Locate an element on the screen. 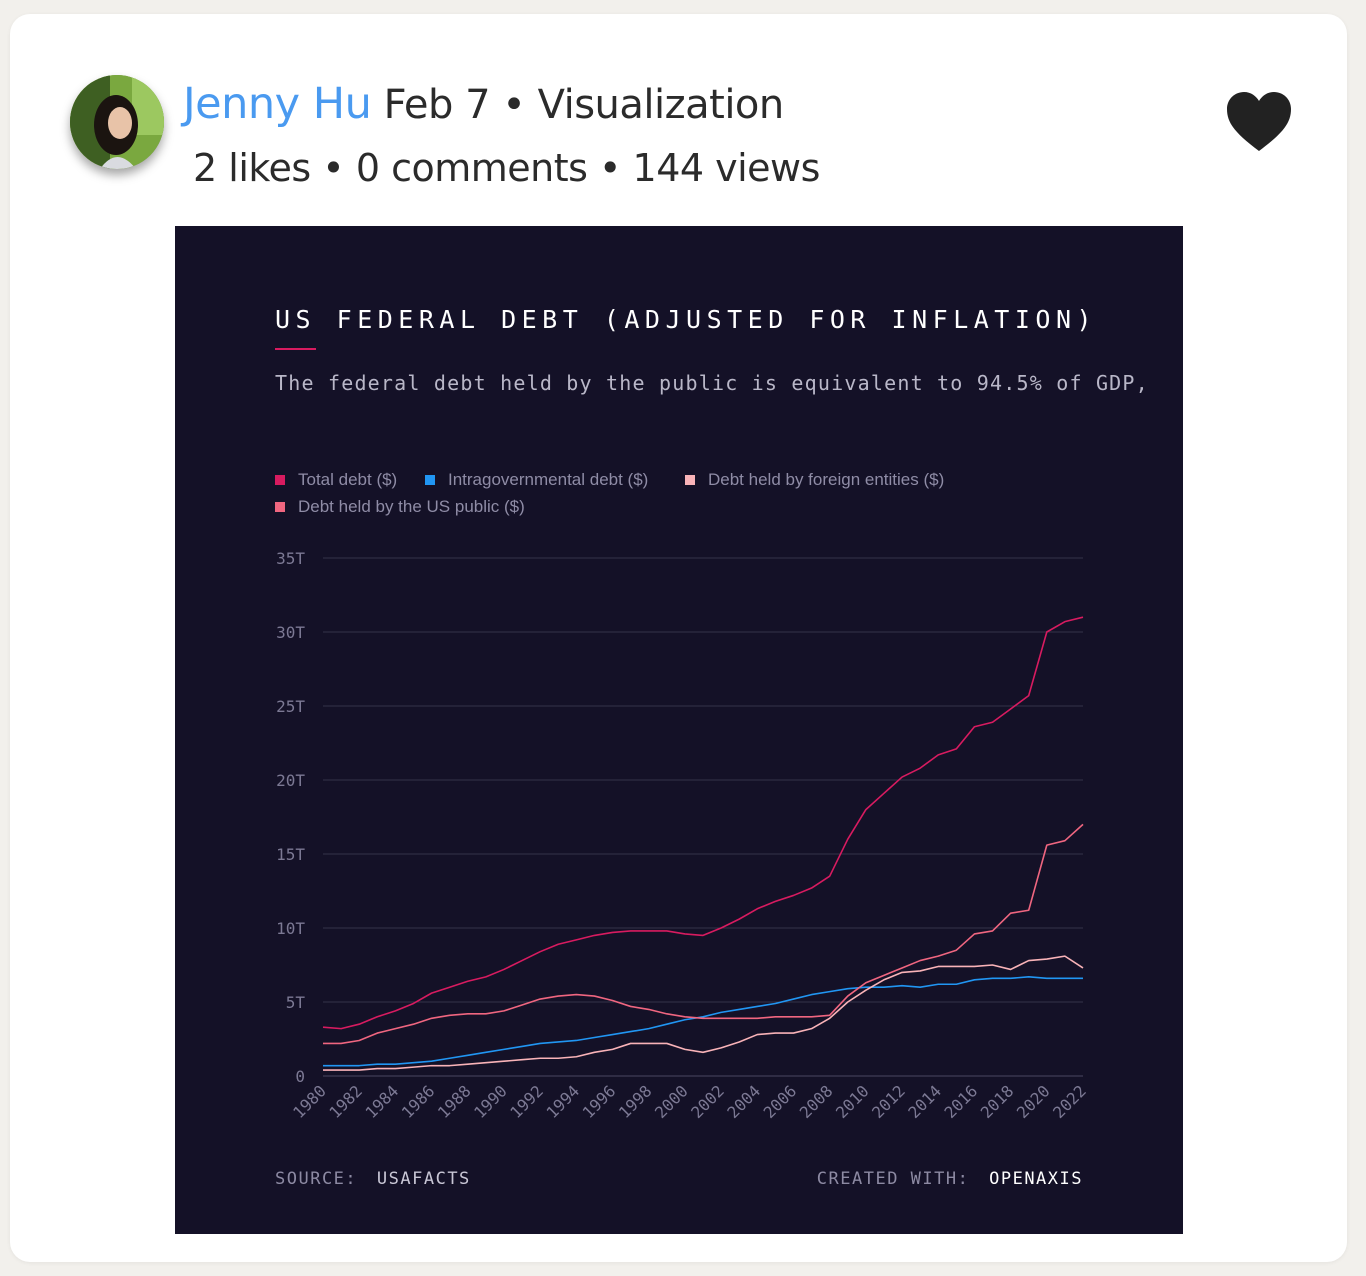 This screenshot has width=1366, height=1276. legend-item: Debt held by the US public ($) is located at coordinates (400, 506).